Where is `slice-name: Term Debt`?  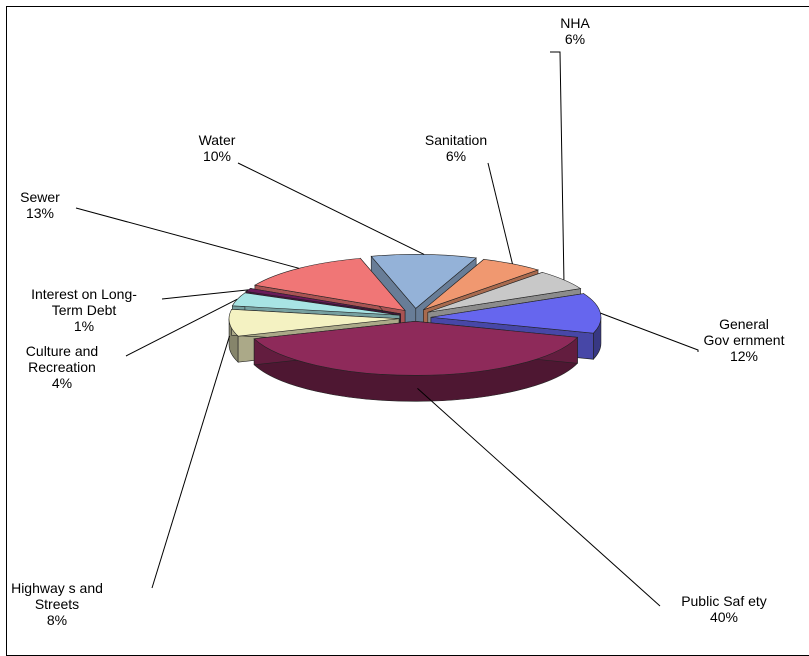
slice-name: Term Debt is located at coordinates (84, 310).